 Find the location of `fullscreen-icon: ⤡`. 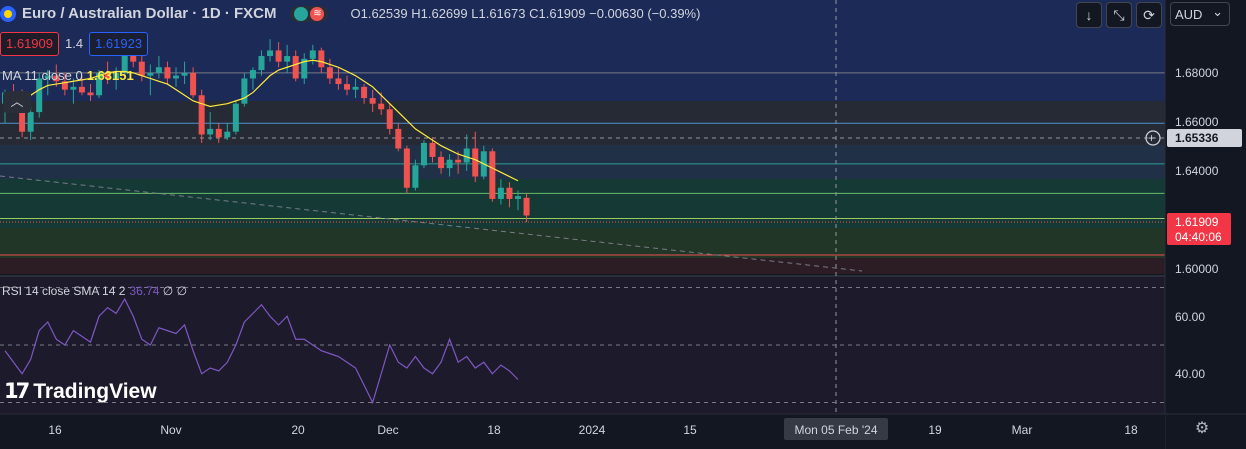

fullscreen-icon: ⤡ is located at coordinates (1119, 15).